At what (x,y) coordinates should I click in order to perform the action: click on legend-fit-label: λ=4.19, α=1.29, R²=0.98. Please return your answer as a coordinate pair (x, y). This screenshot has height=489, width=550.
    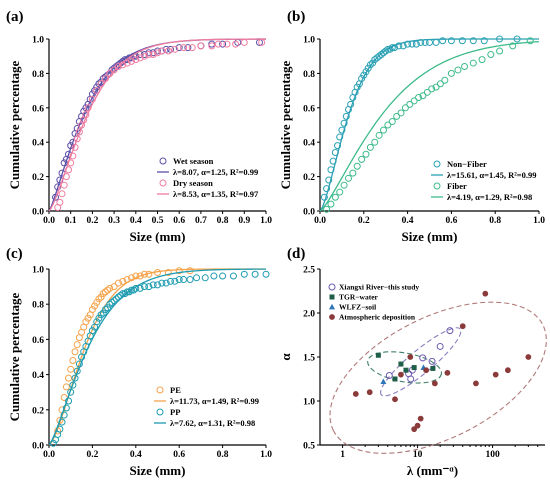
    Looking at the image, I should click on (489, 197).